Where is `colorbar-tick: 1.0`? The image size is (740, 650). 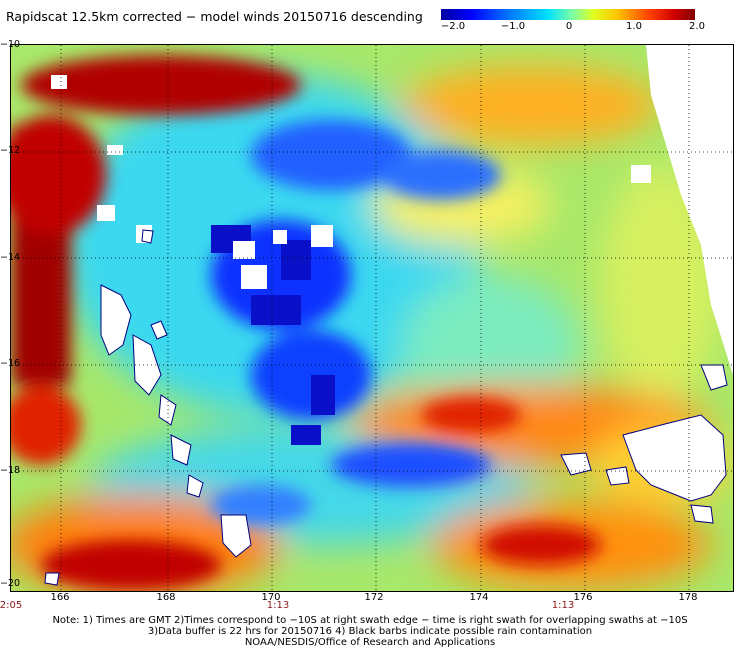 colorbar-tick: 1.0 is located at coordinates (634, 26).